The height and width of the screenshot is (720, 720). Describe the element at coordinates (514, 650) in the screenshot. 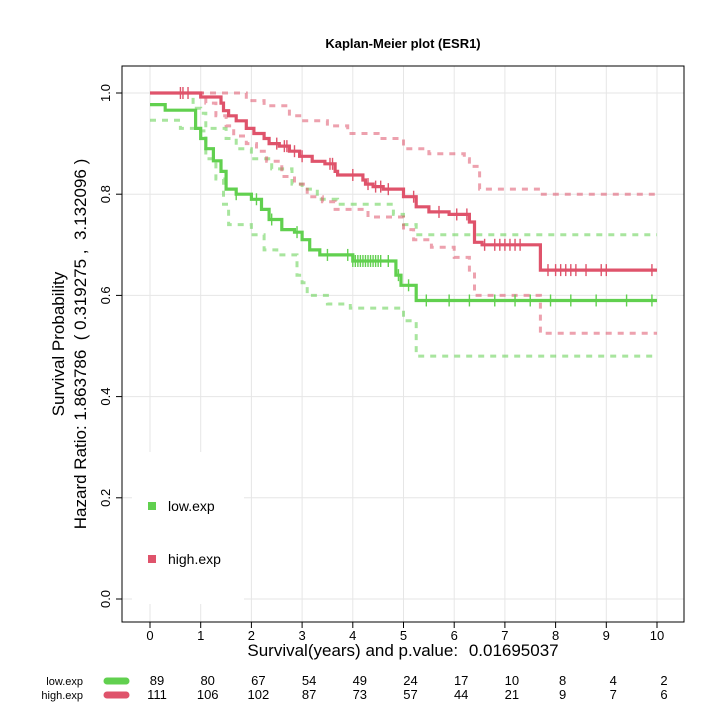

I see `p-value: 0.01695037` at that location.